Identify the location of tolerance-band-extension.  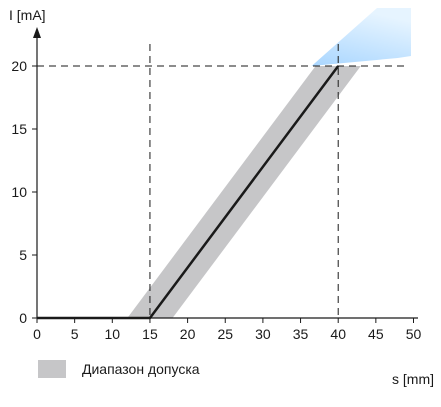
(361, 37).